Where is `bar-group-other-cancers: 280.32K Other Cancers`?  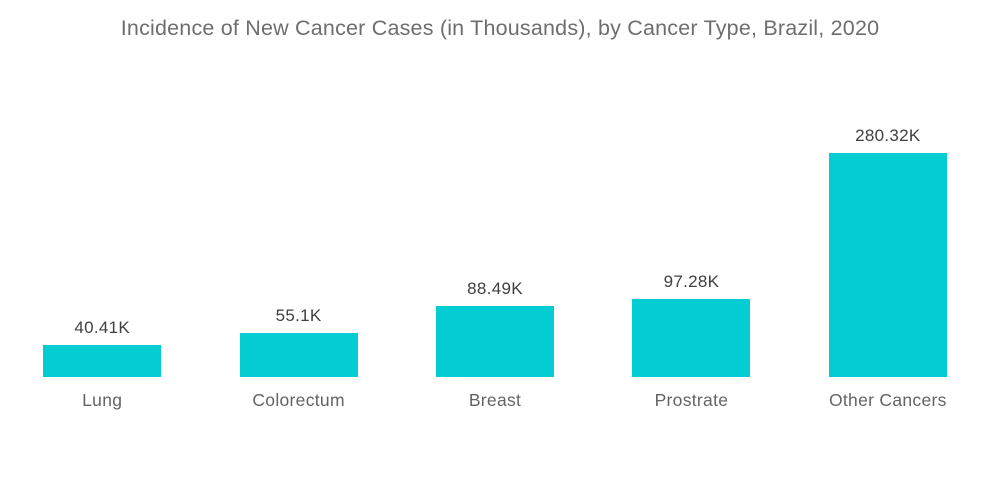
bar-group-other-cancers: 280.32K Other Cancers is located at coordinates (888, 260).